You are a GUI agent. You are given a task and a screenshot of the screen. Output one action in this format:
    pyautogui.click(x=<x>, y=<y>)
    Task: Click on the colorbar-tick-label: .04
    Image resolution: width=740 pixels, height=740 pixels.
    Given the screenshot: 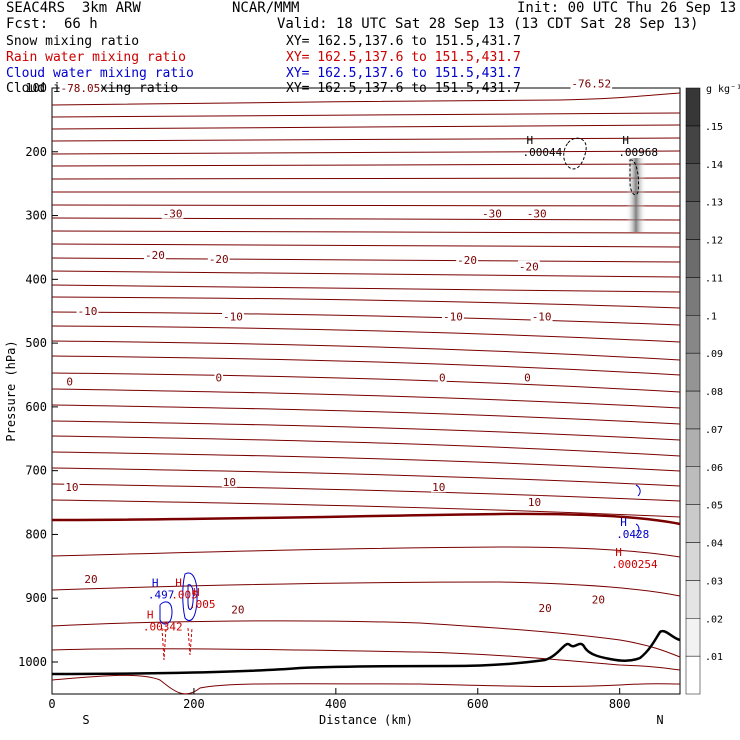 What is the action you would take?
    pyautogui.click(x=714, y=544)
    